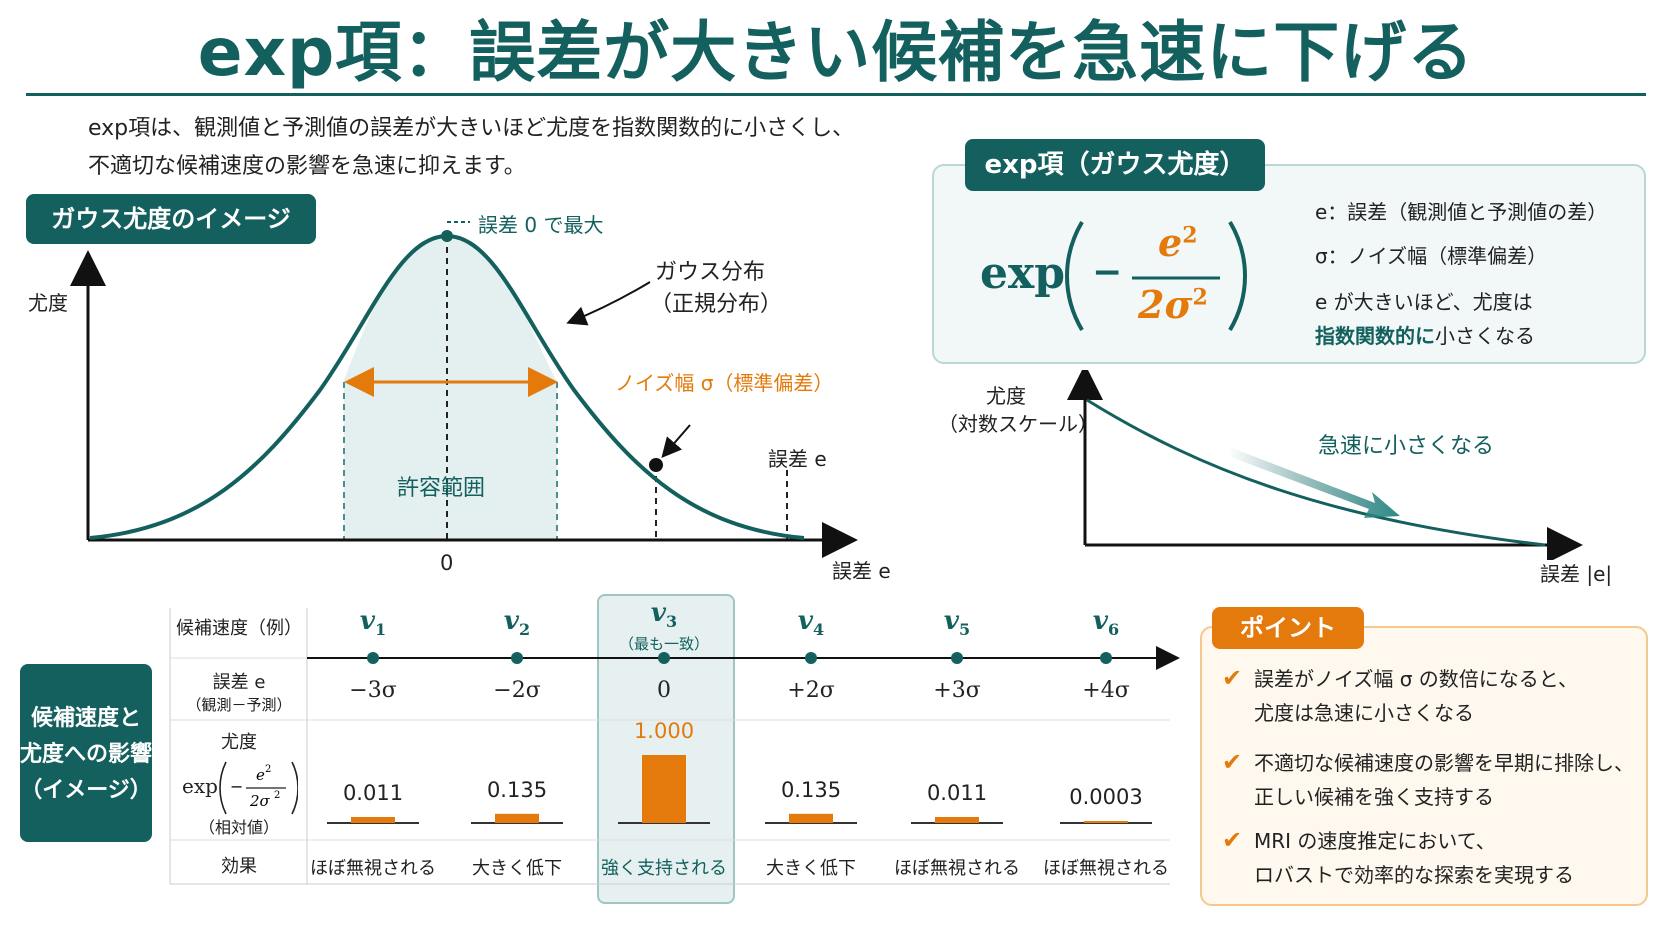  What do you see at coordinates (239, 628) in the screenshot?
I see `row-label-speed: 候補速度（例）` at bounding box center [239, 628].